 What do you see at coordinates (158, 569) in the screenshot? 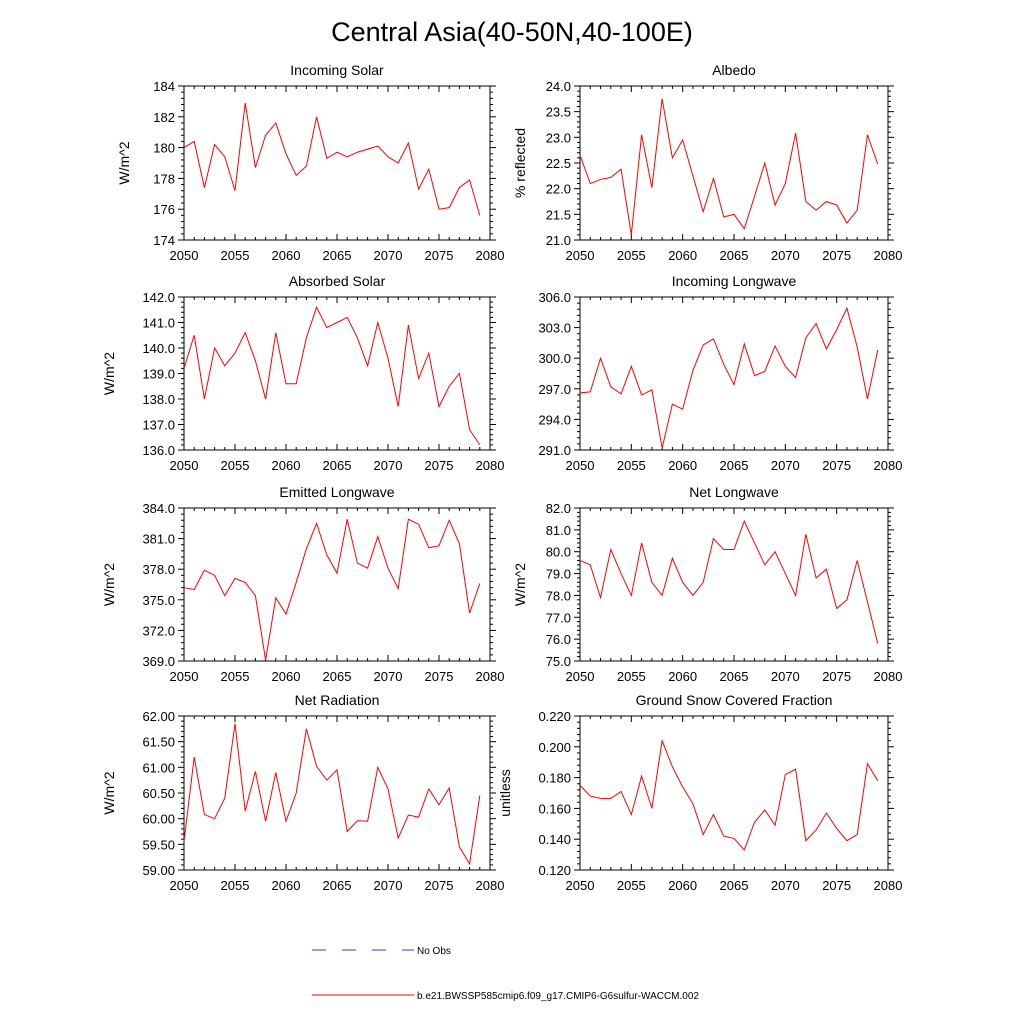
I see `y-tick-label: 378.0` at bounding box center [158, 569].